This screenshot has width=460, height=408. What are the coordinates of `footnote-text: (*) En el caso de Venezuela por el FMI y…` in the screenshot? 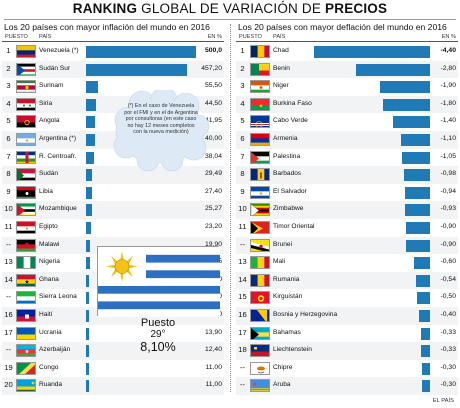 It's located at (161, 119).